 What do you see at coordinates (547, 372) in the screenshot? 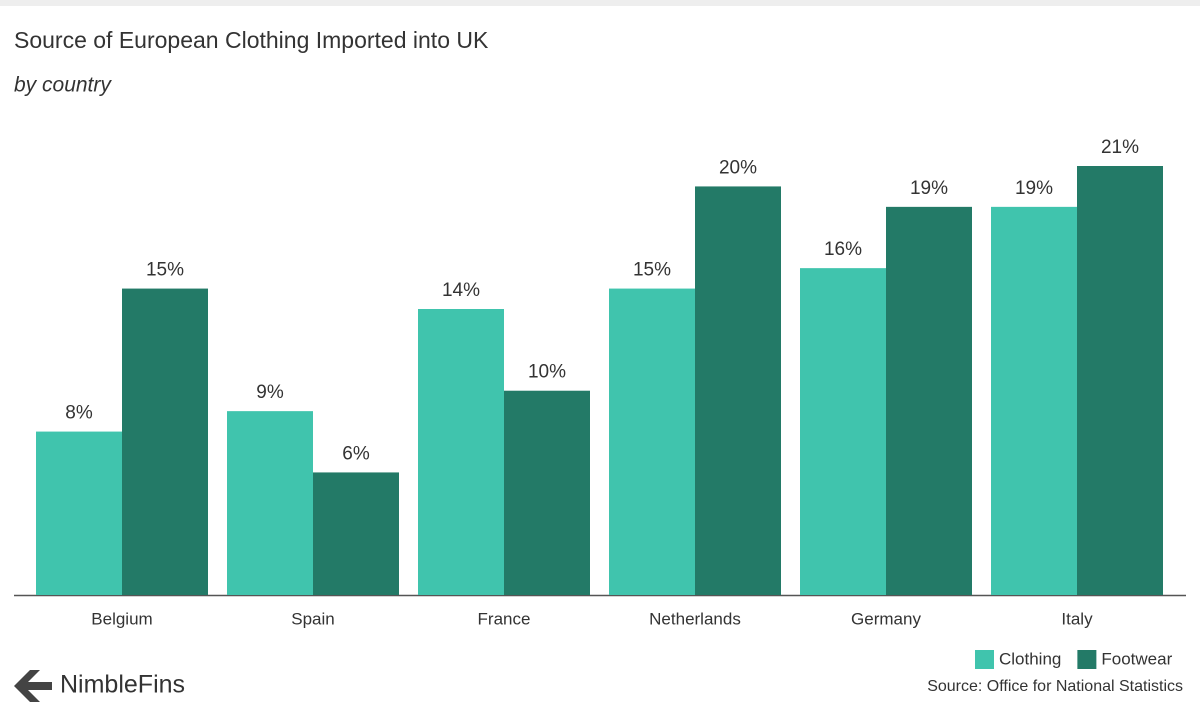
I see `value-label: 10%` at bounding box center [547, 372].